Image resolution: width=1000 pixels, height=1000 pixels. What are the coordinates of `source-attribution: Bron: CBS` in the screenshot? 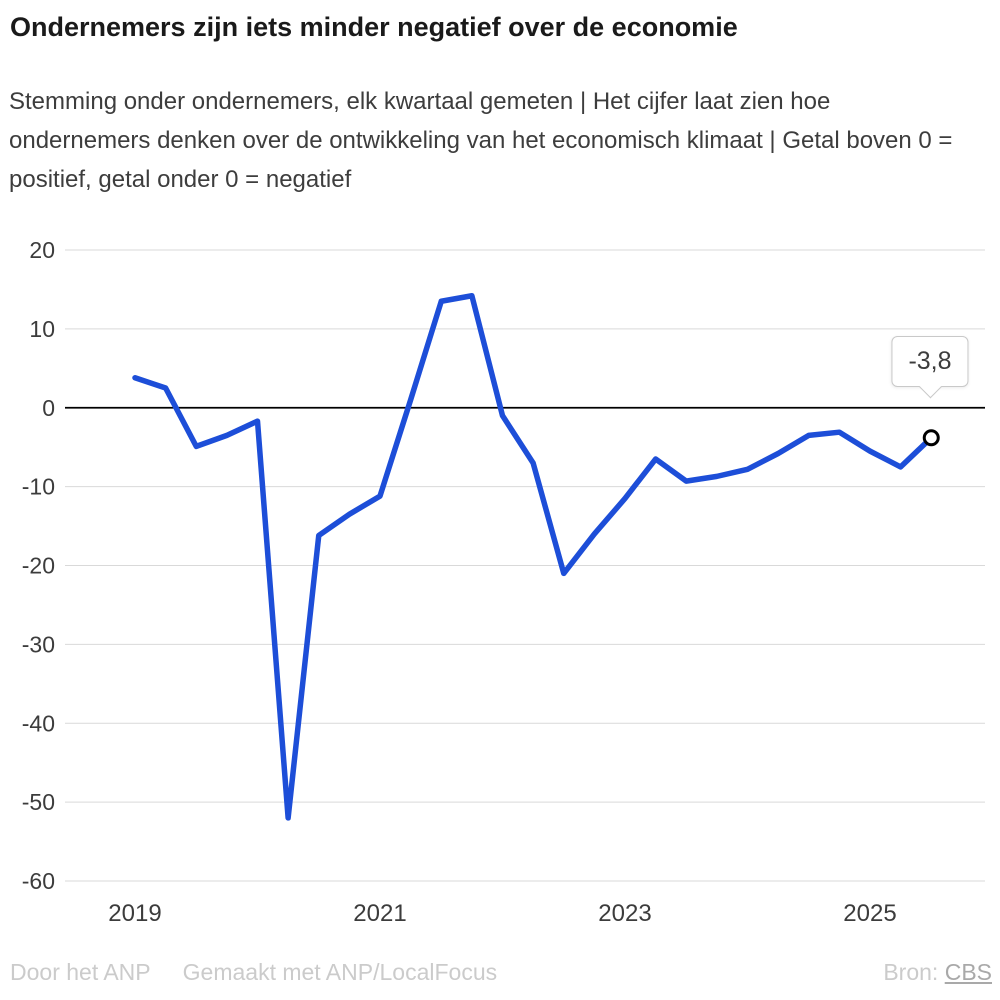 It's located at (937, 972).